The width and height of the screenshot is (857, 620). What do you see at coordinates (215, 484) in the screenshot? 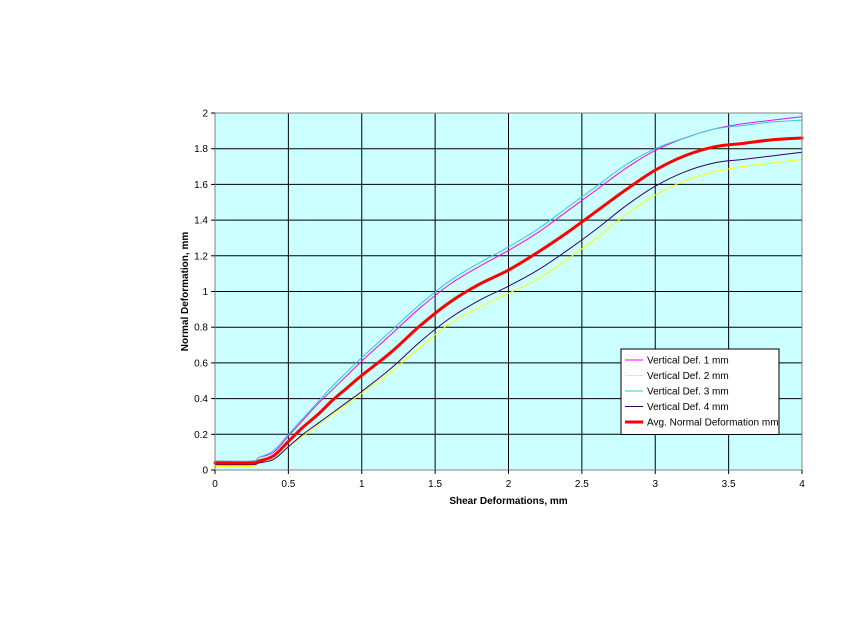
I see `x-tick-label: 0` at bounding box center [215, 484].